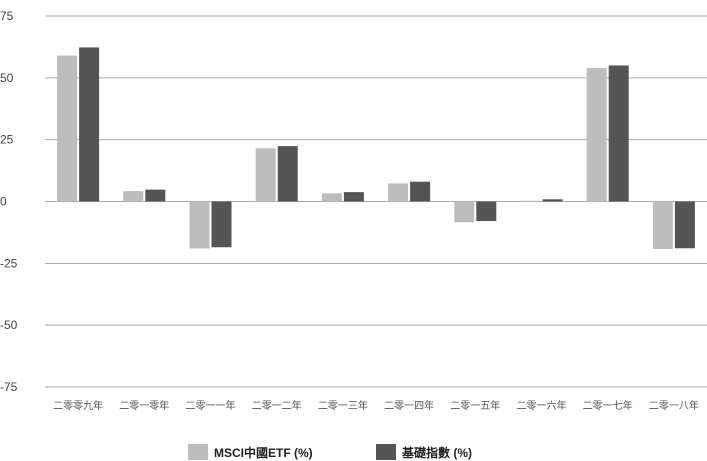 This screenshot has width=707, height=461. I want to click on x-tick-label: 二零一三年, so click(343, 405).